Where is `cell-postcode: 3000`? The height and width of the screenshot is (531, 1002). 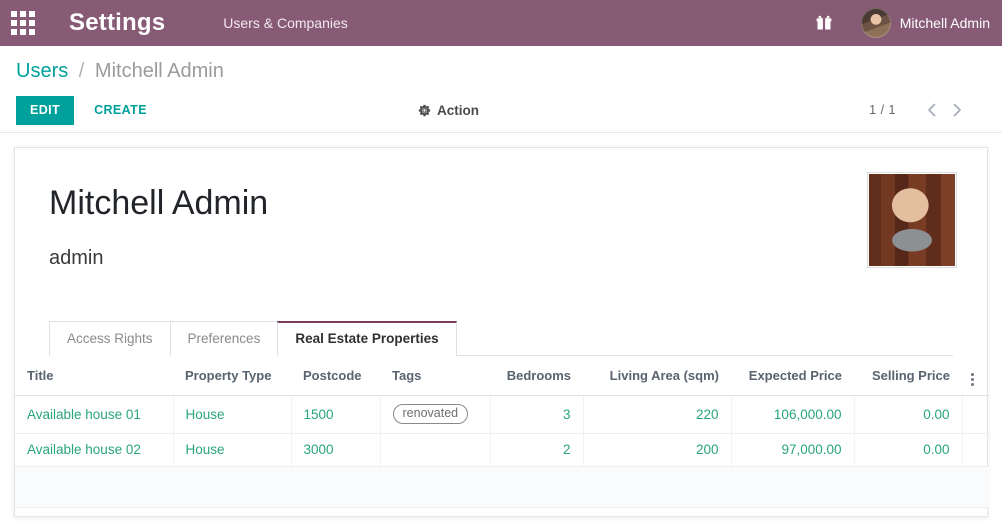 cell-postcode: 3000 is located at coordinates (336, 450).